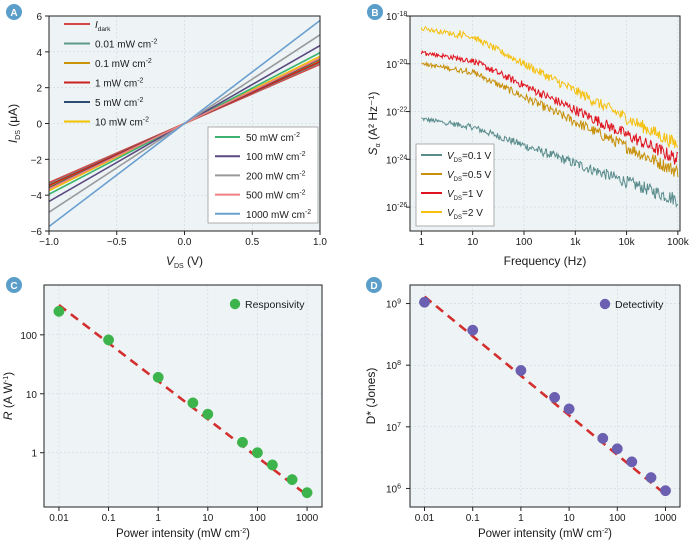  Describe the element at coordinates (396, 113) in the screenshot. I see `panel-b-ytick-label: 10-22` at that location.